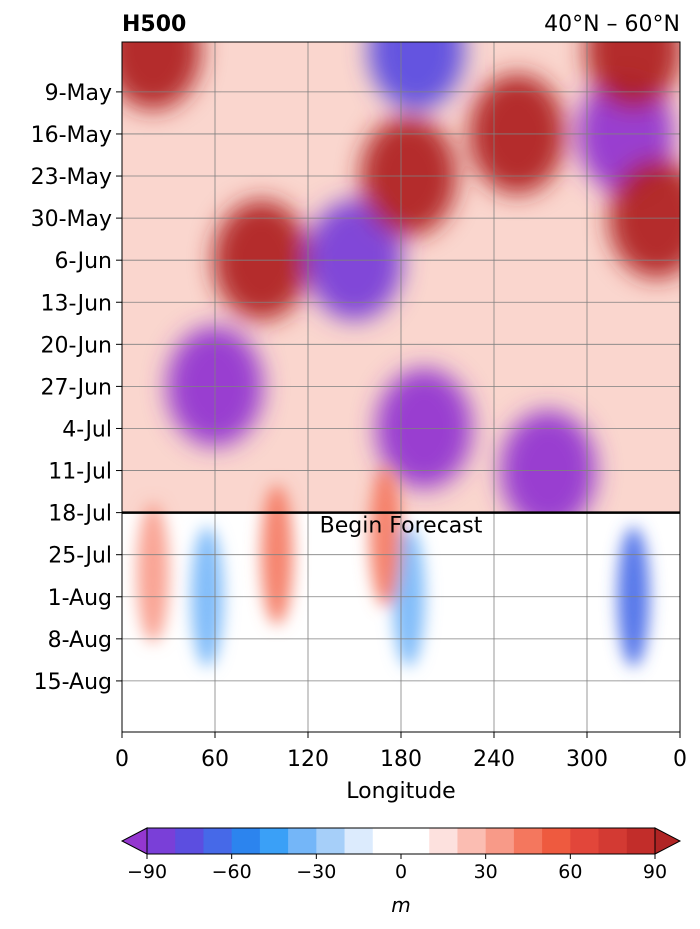  What do you see at coordinates (486, 872) in the screenshot?
I see `colorbar-tick-label: 30` at bounding box center [486, 872].